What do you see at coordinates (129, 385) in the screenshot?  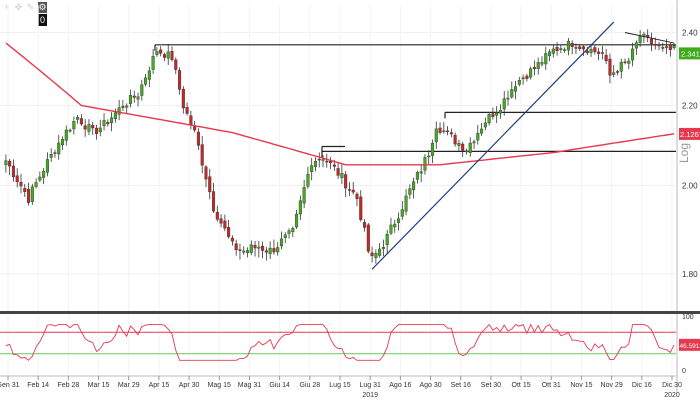 I see `time-tick-label: Mar 29` at bounding box center [129, 385].